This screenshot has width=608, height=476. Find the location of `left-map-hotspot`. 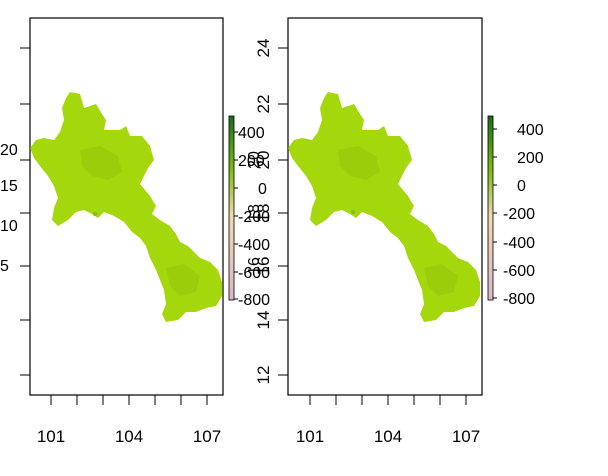

left-map-hotspot is located at coordinates (95, 214).